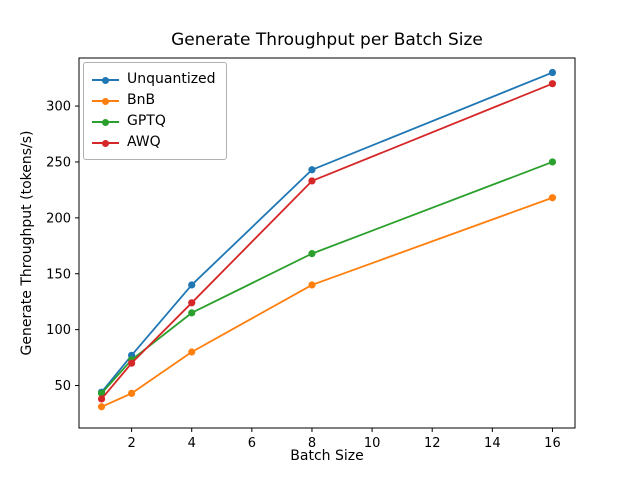 This screenshot has width=640, height=480. I want to click on y-tick-label: 50, so click(62, 386).